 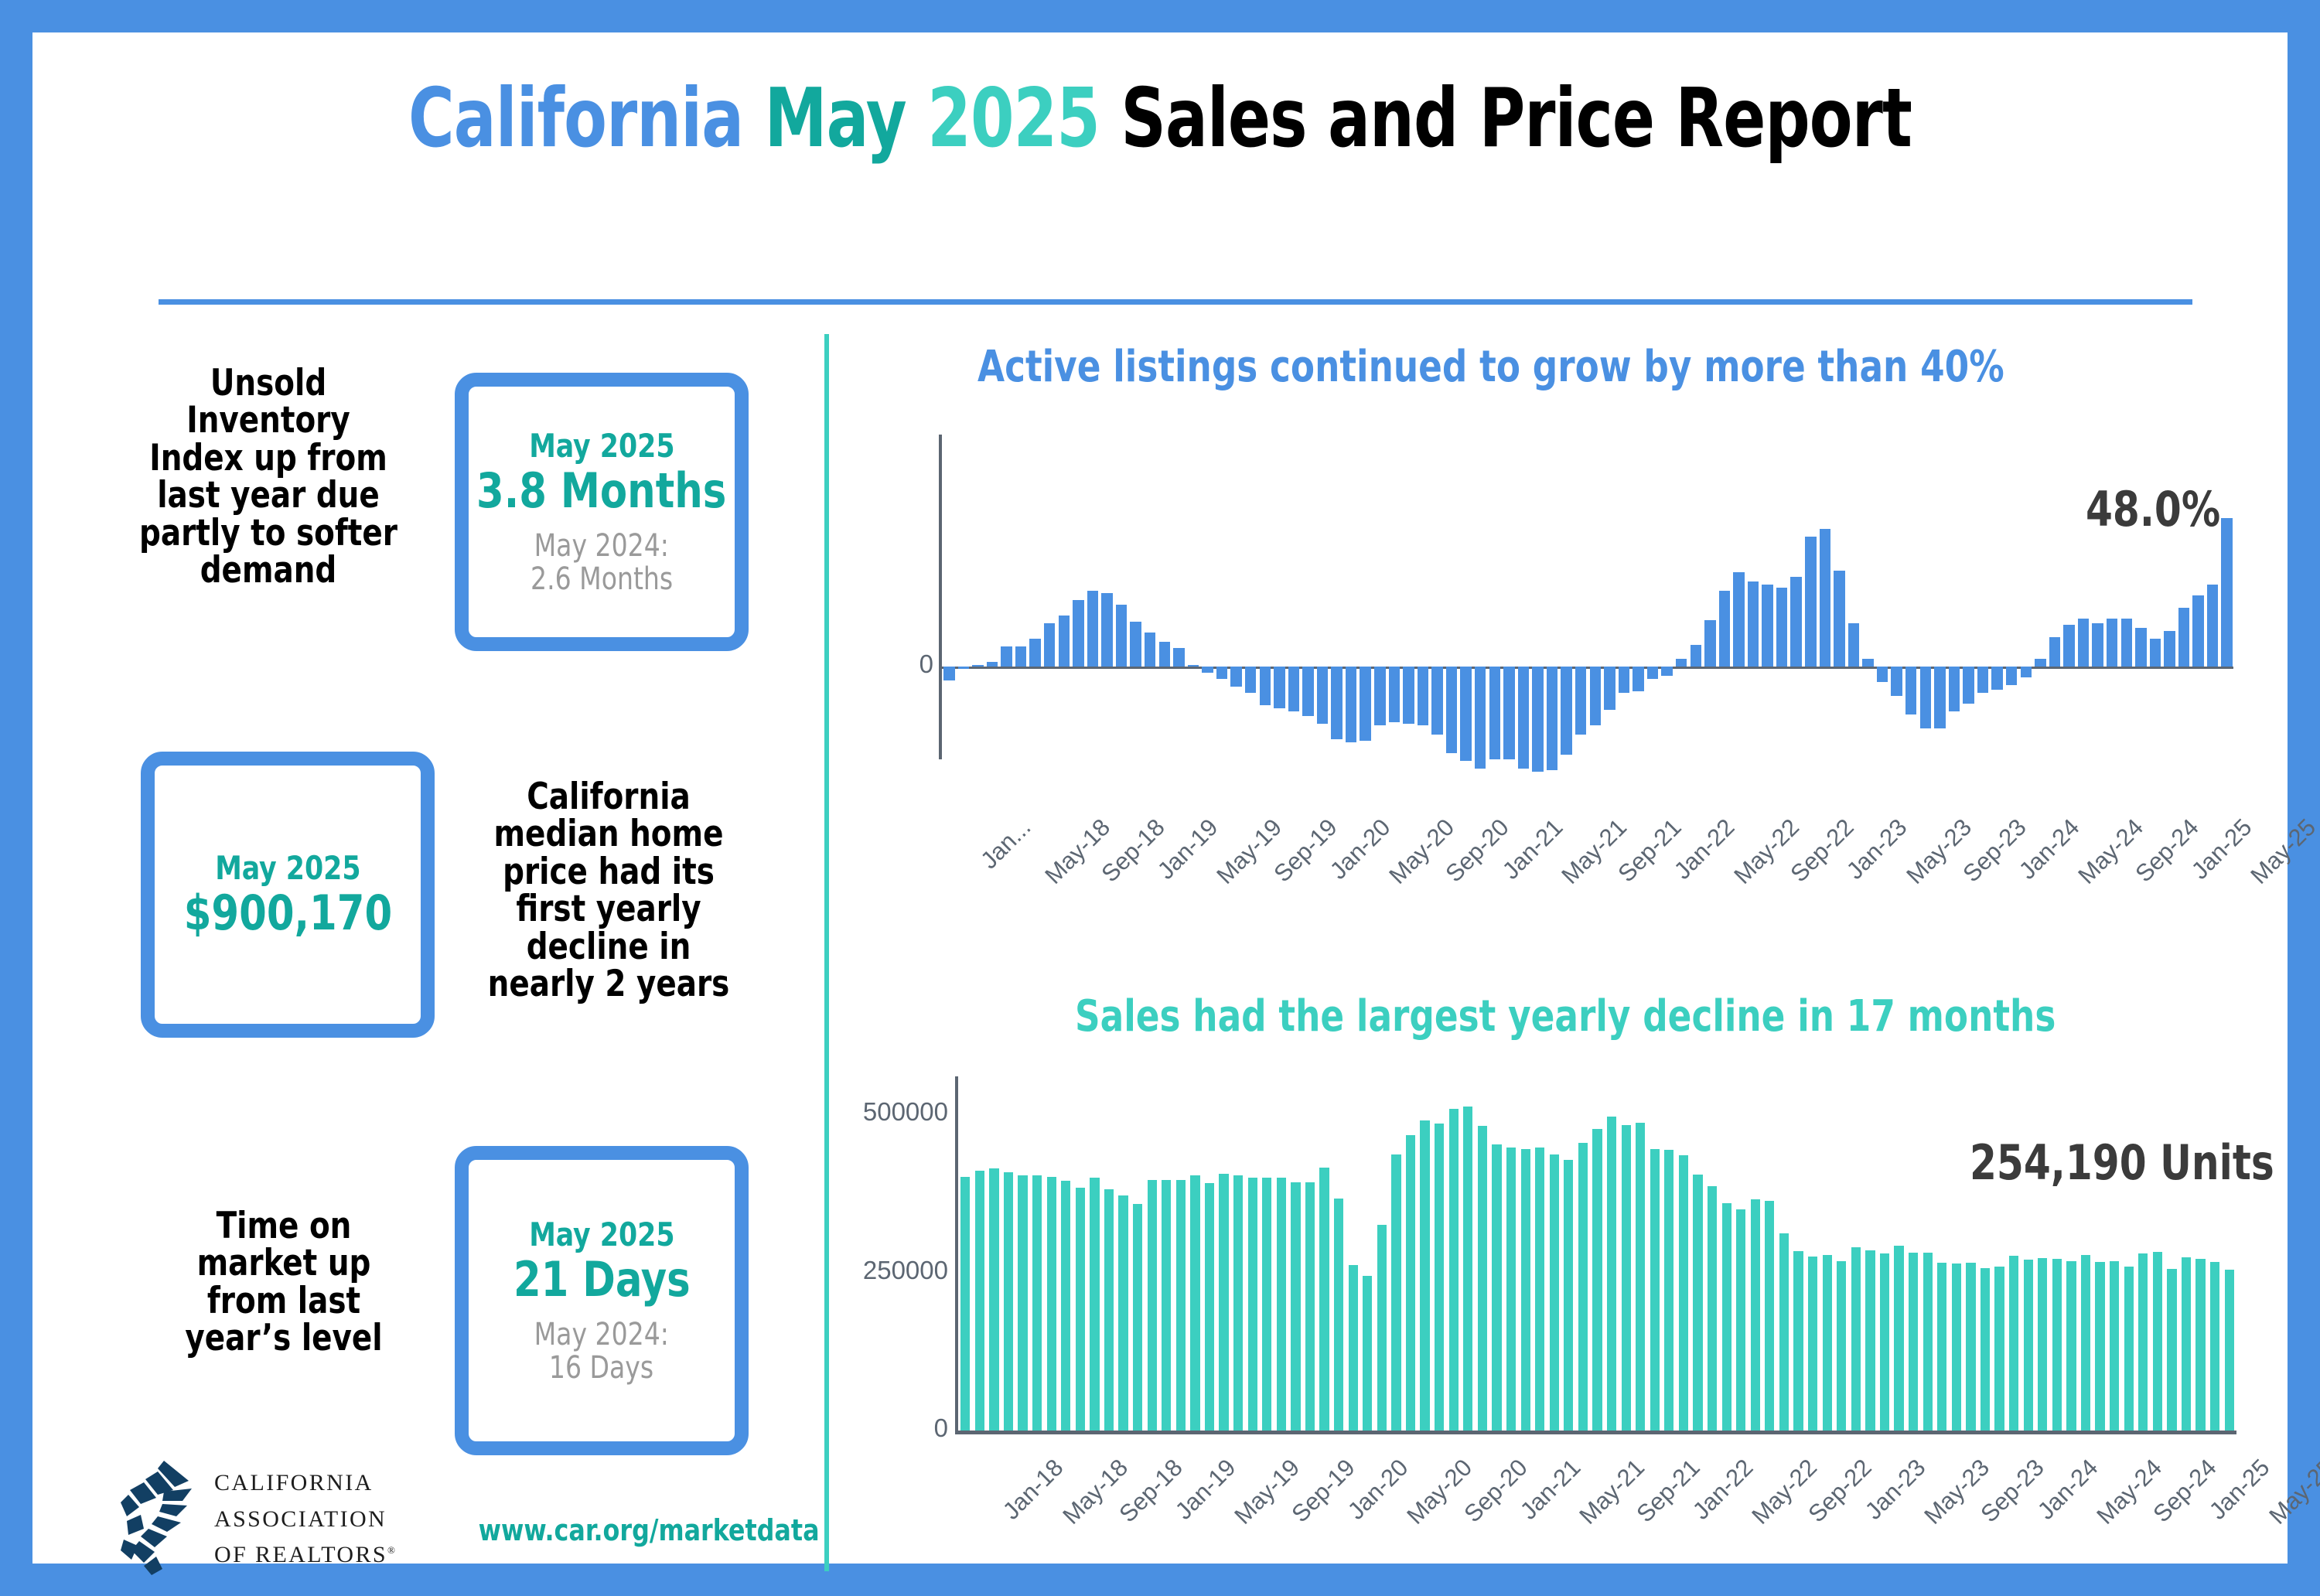 I want to click on chart2-y-tick-label: 500000, so click(x=905, y=1112).